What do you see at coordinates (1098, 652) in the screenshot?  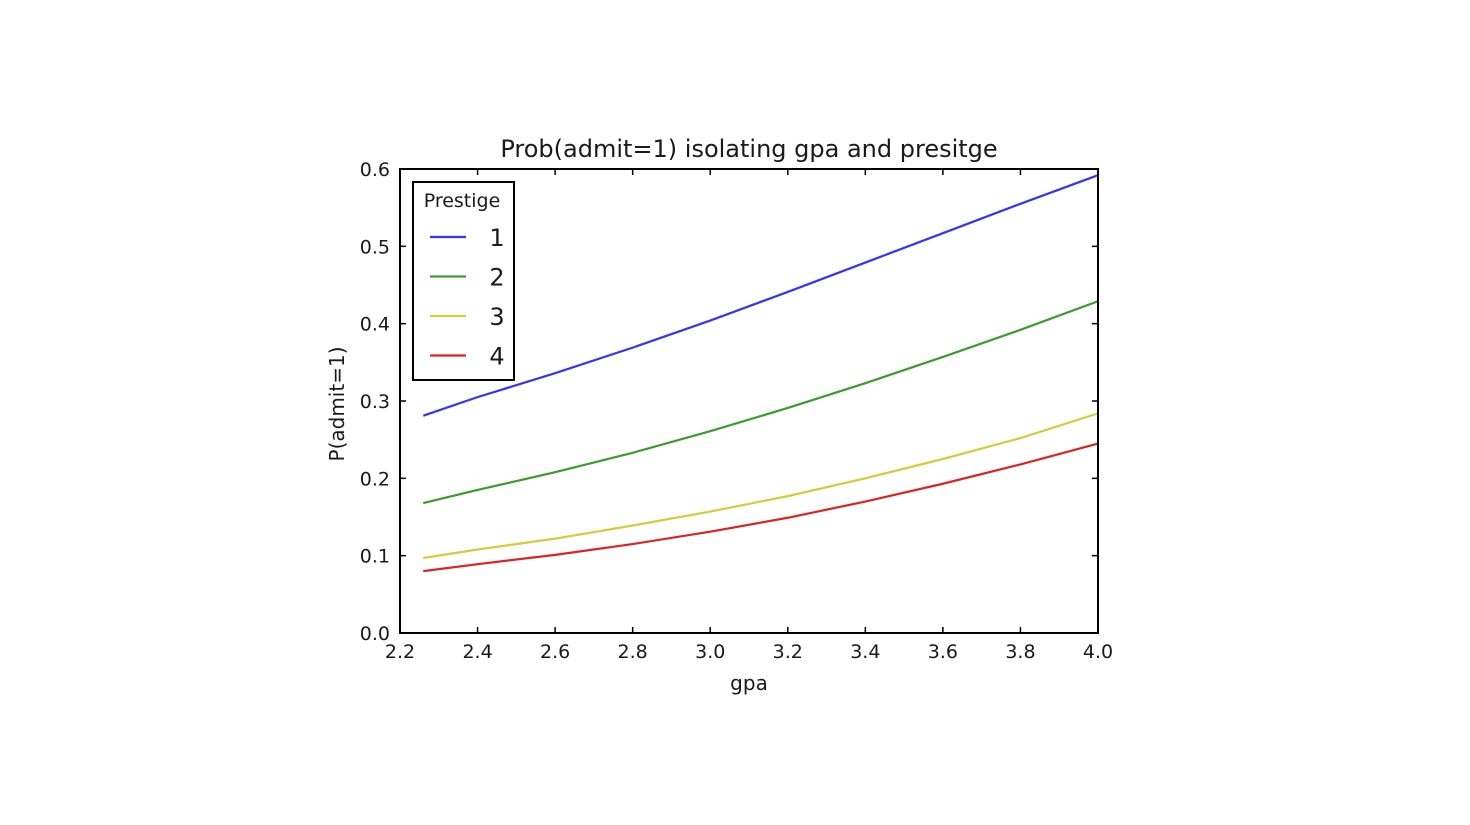 I see `x-tick-label: 4.0` at bounding box center [1098, 652].